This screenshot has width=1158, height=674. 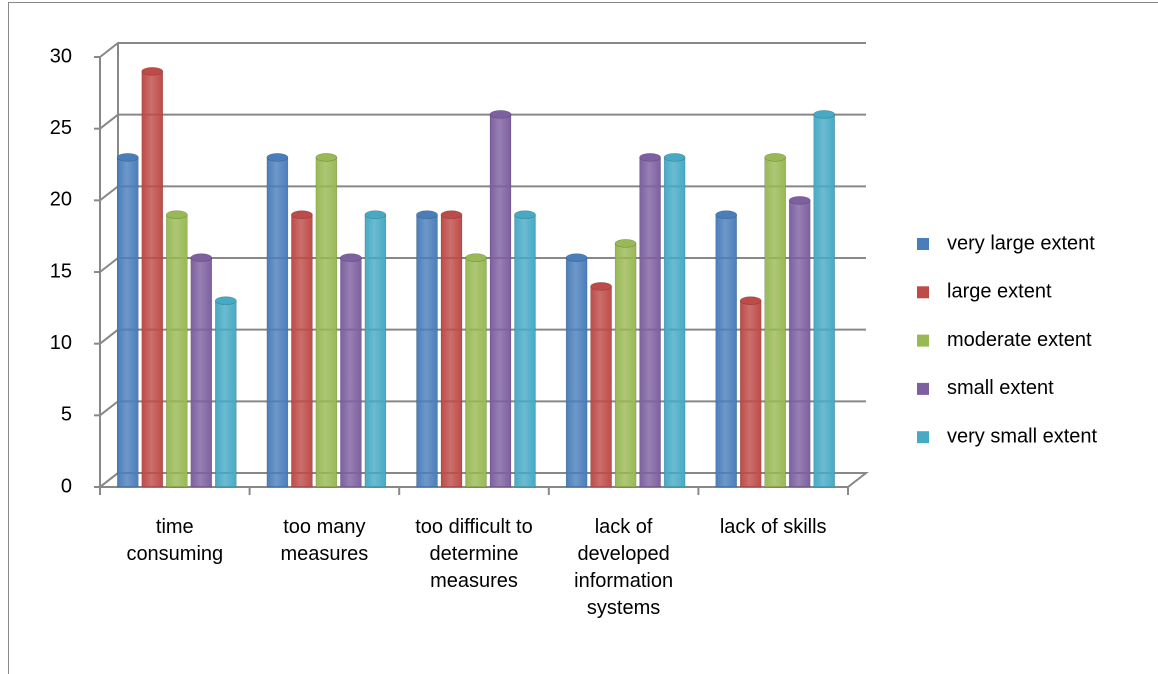 I want to click on y-tick-label: 10, so click(x=61, y=343).